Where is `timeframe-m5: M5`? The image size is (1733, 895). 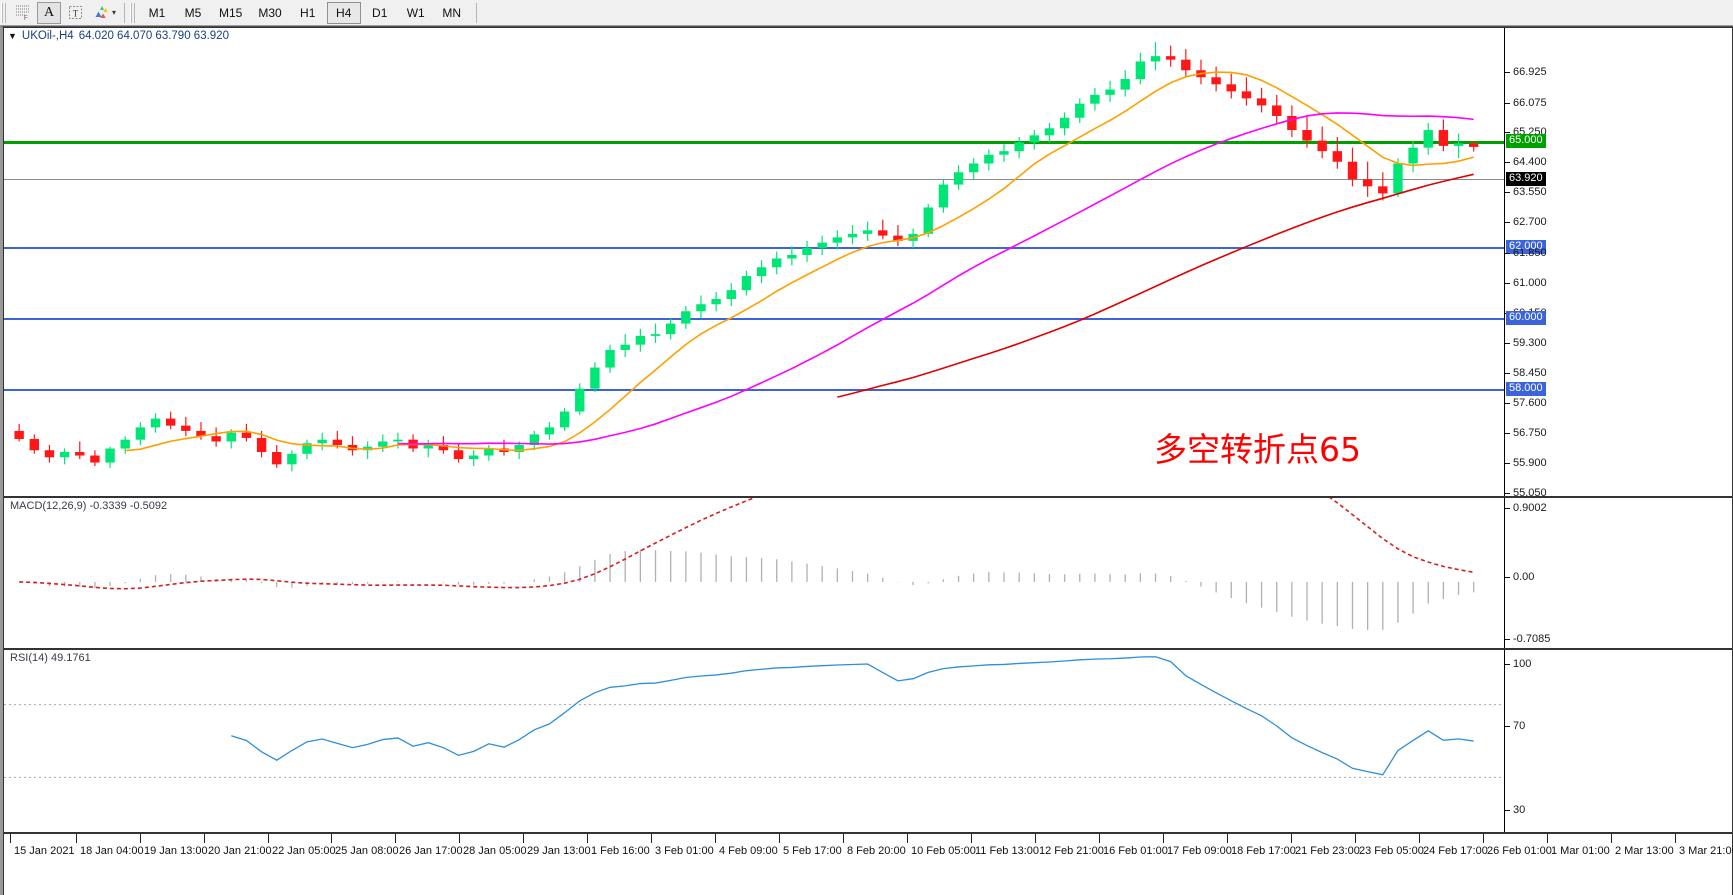
timeframe-m5: M5 is located at coordinates (193, 12).